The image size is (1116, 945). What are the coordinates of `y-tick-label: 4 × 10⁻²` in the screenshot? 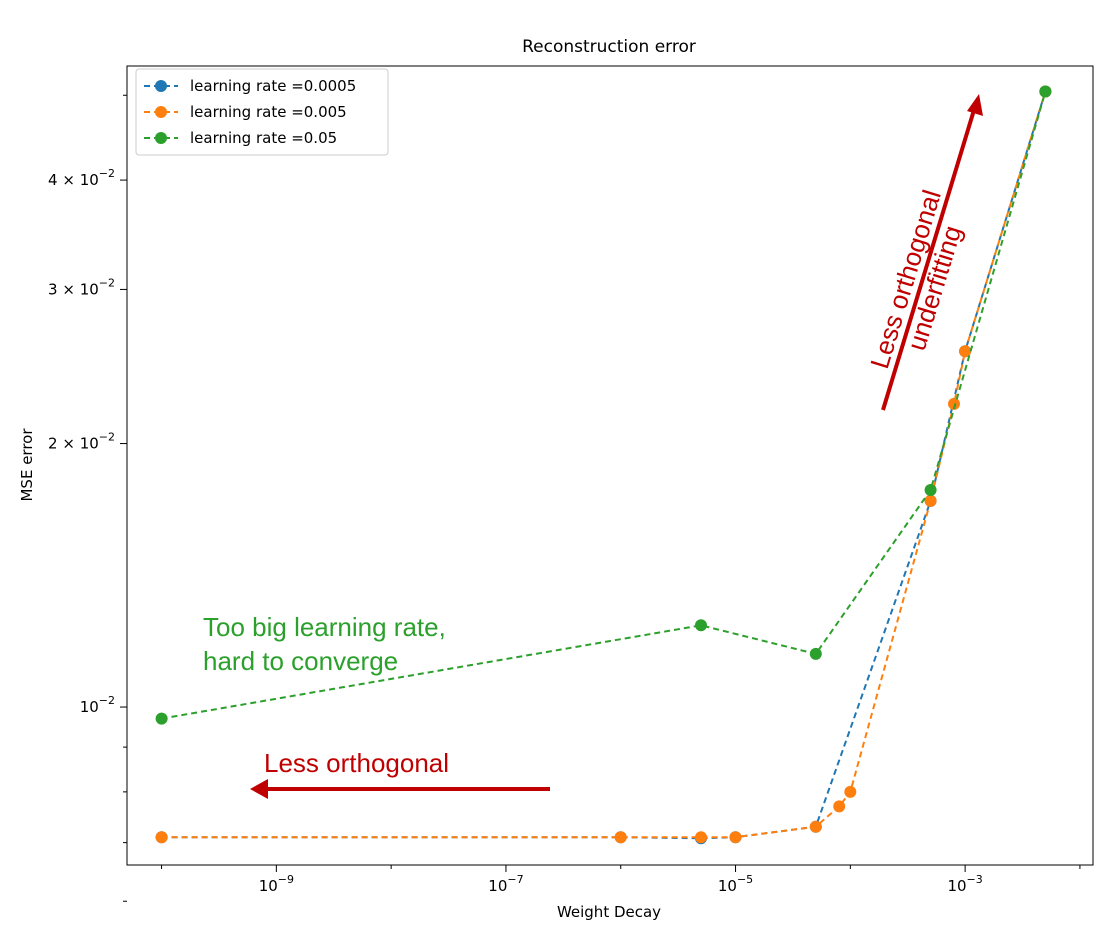 It's located at (81, 178).